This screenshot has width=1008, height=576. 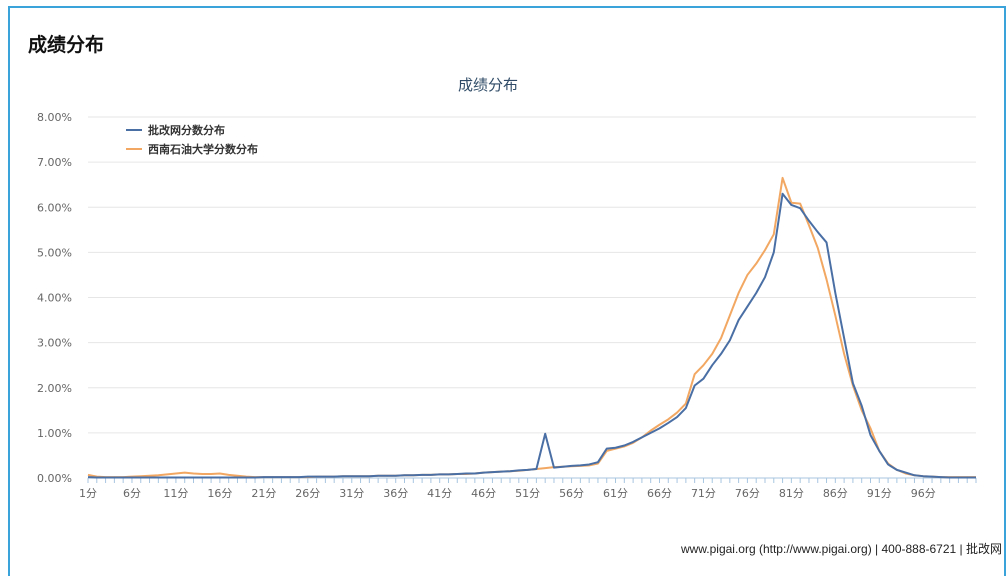 What do you see at coordinates (54, 117) in the screenshot?
I see `y-tick-label: 8.00%` at bounding box center [54, 117].